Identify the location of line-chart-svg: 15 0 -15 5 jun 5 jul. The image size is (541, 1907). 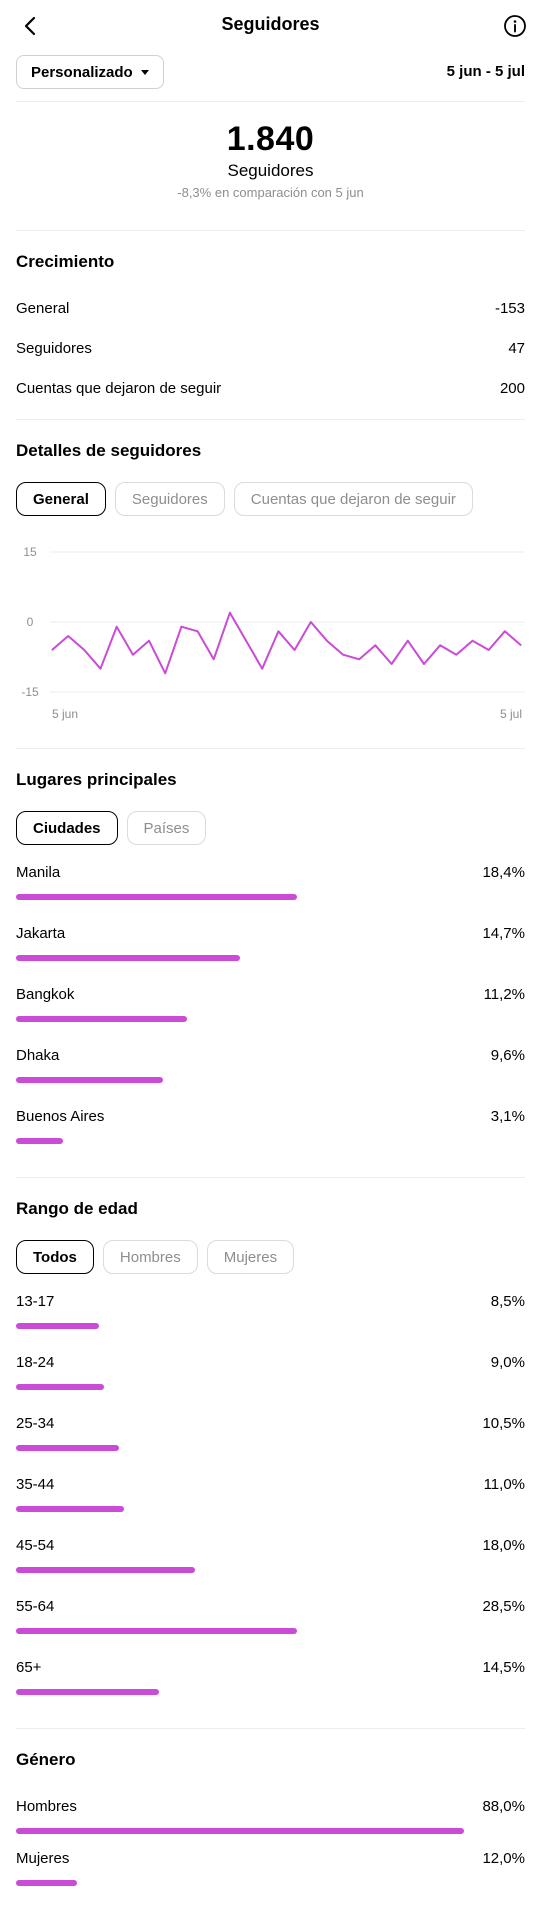
(273, 633).